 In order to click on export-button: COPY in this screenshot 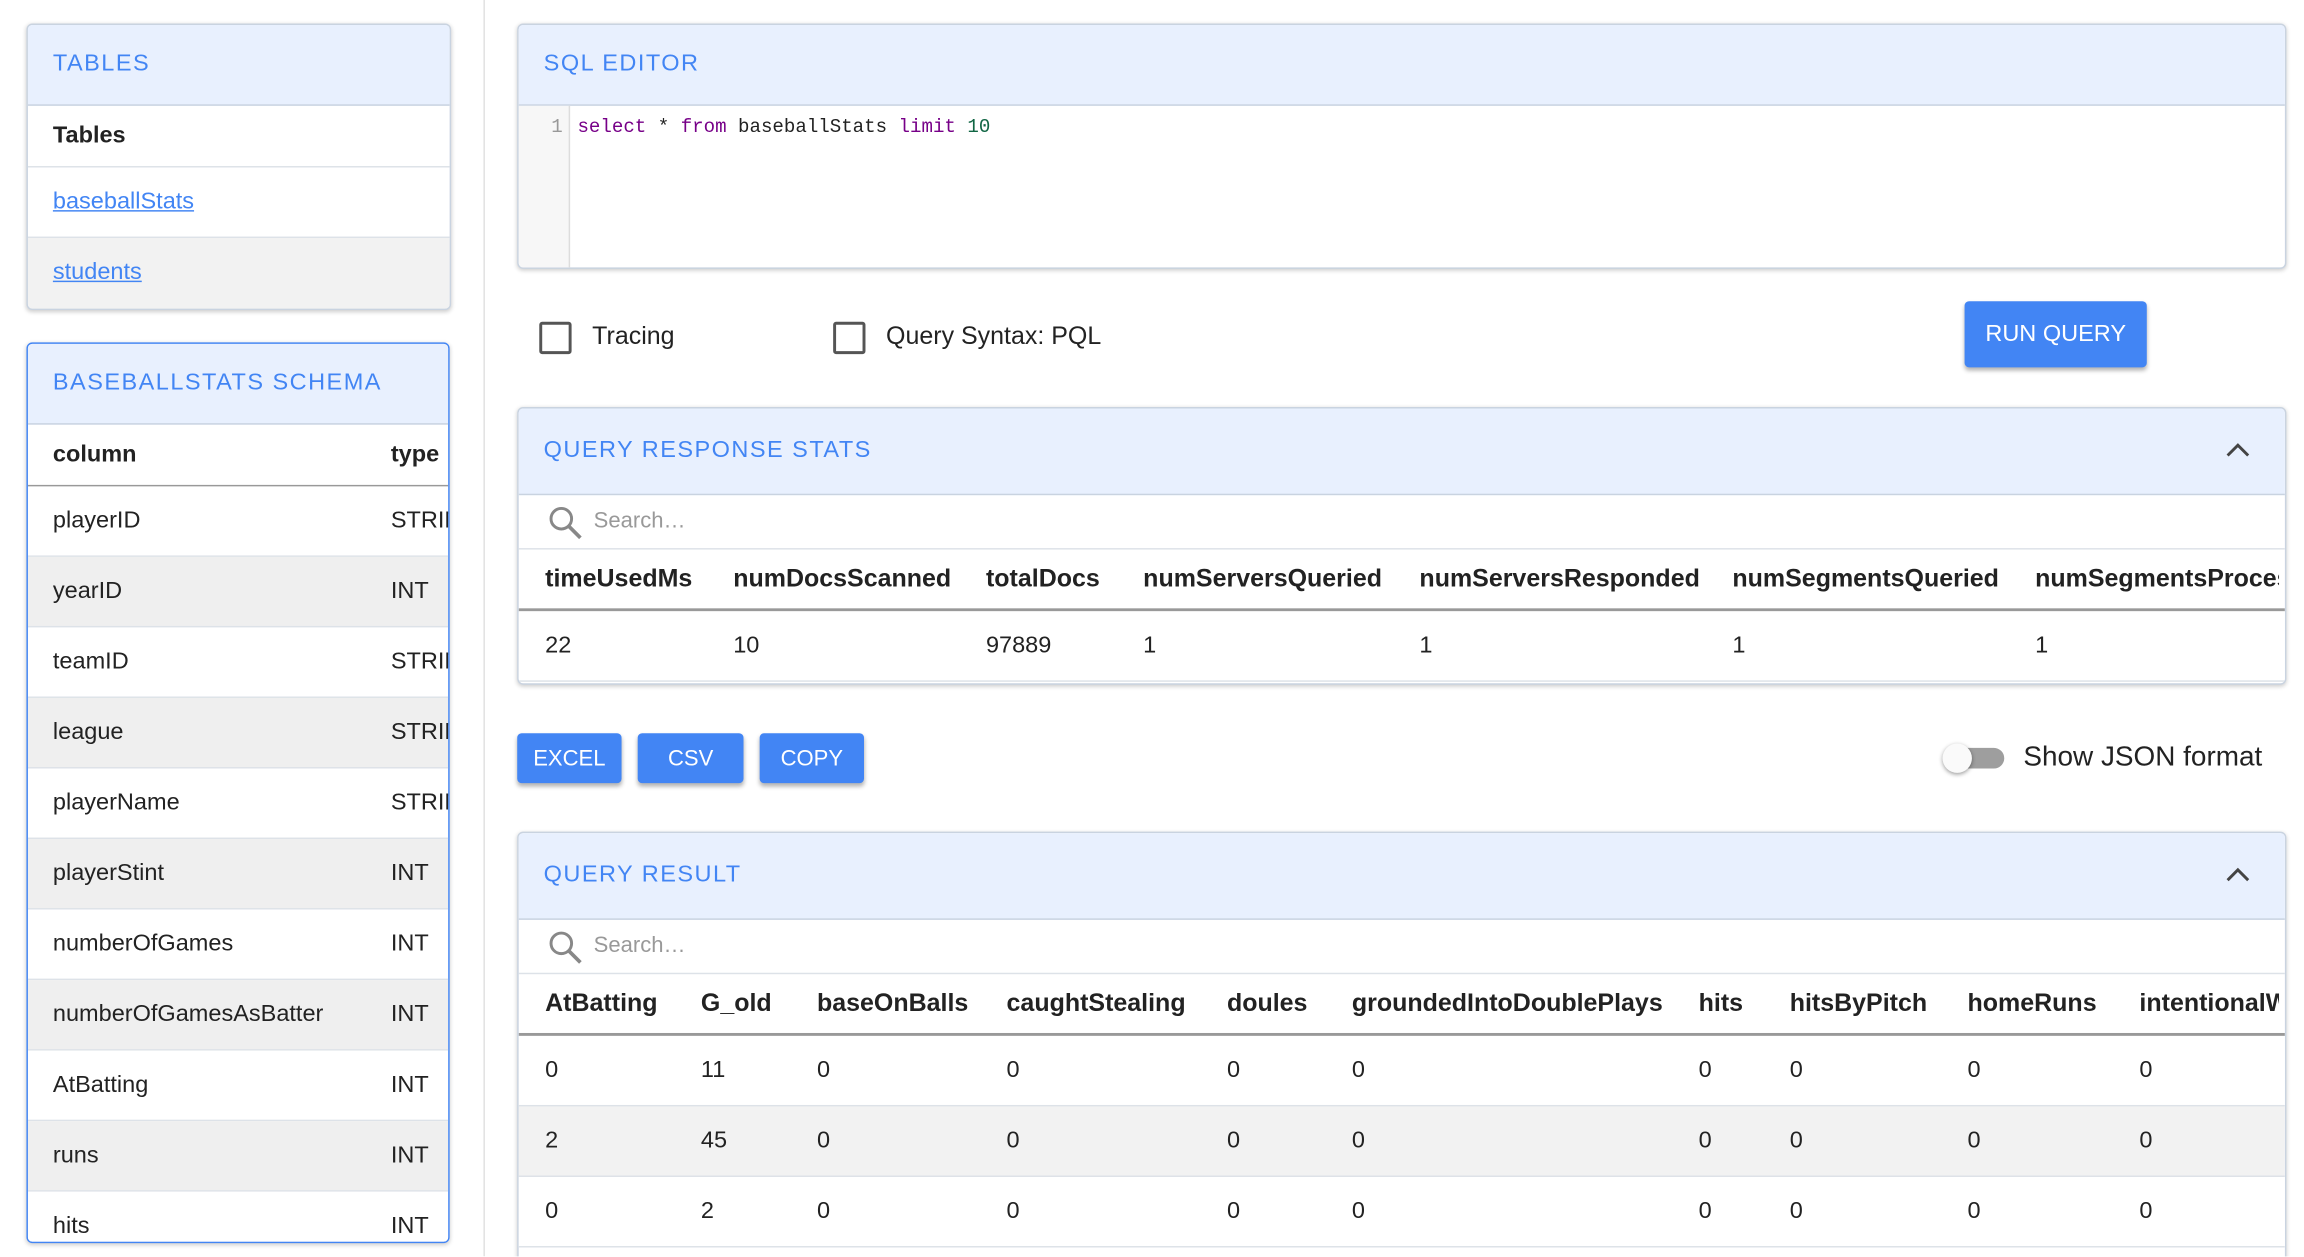, I will do `click(812, 758)`.